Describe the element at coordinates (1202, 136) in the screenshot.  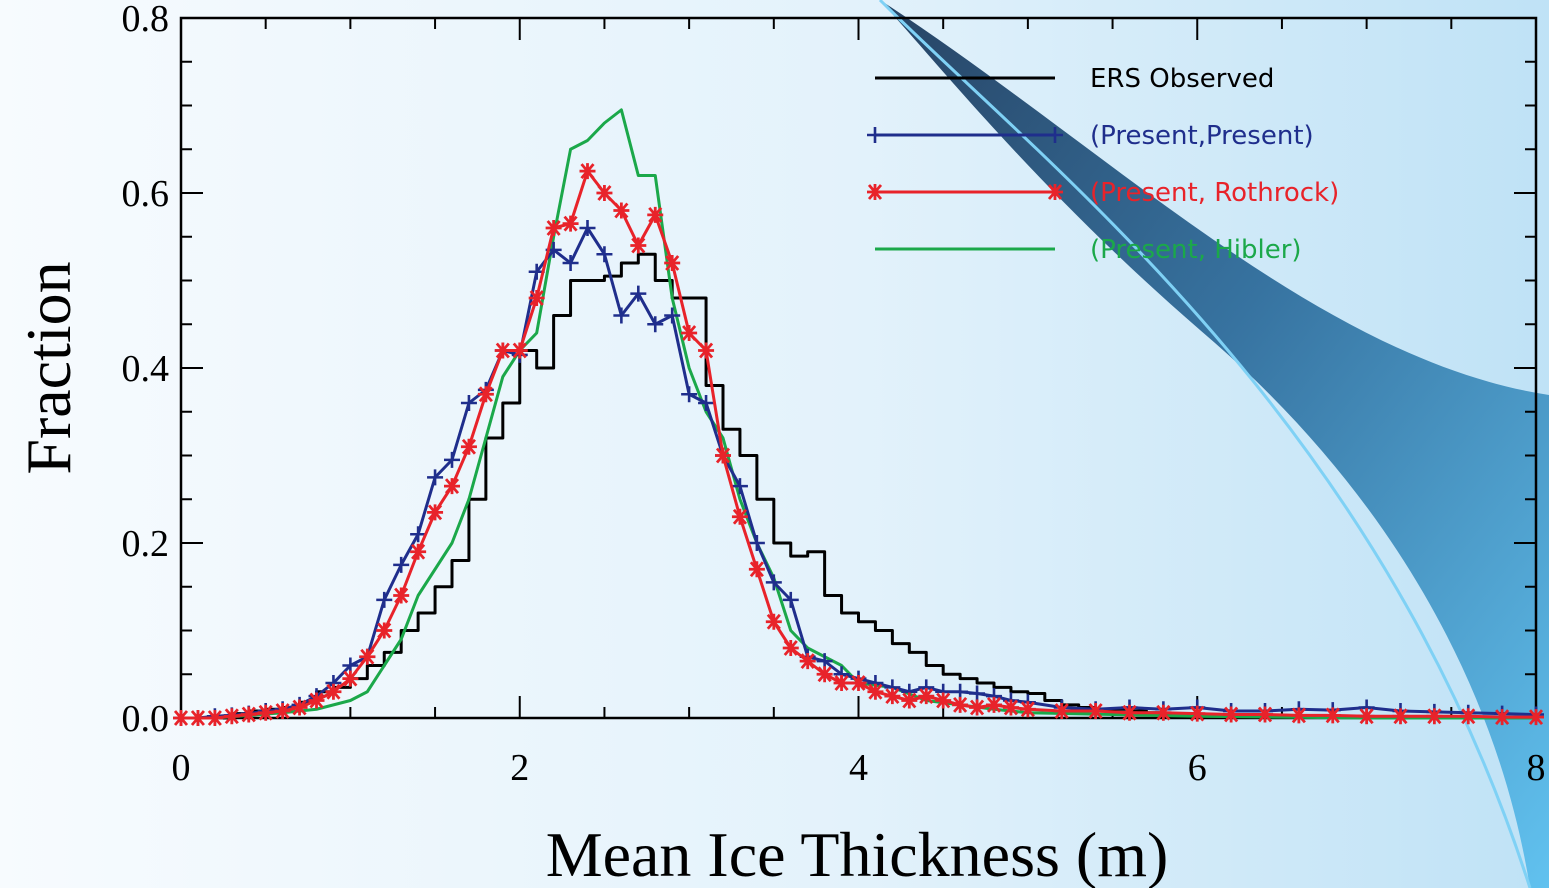
I see `legend-label: (Present,Present)` at that location.